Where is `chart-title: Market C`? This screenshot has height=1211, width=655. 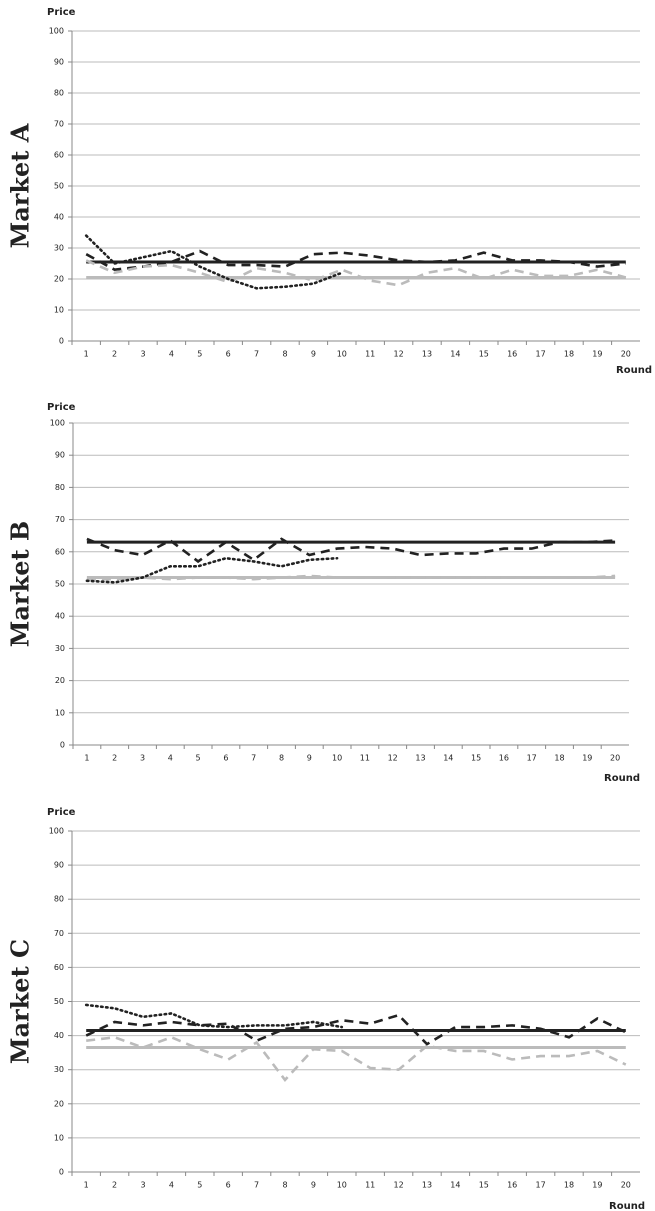
chart-title: Market C is located at coordinates (20, 1001).